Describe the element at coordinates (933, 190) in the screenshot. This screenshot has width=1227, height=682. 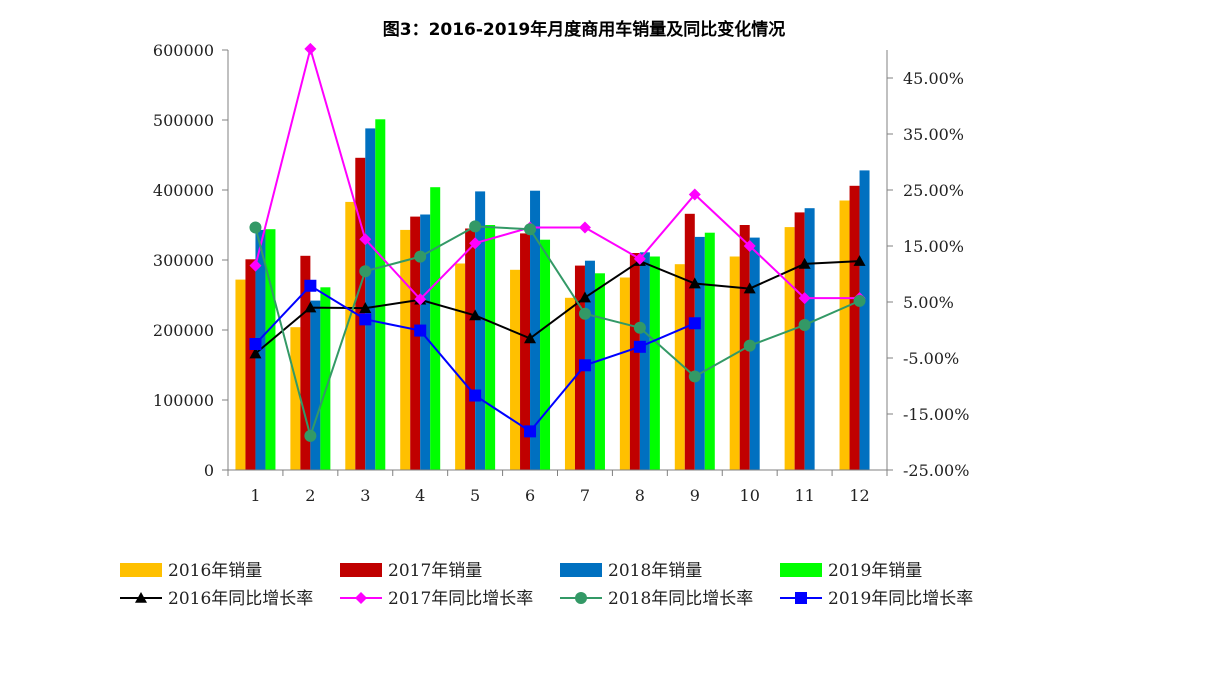
I see `y2-tick-label: 25.00%` at that location.